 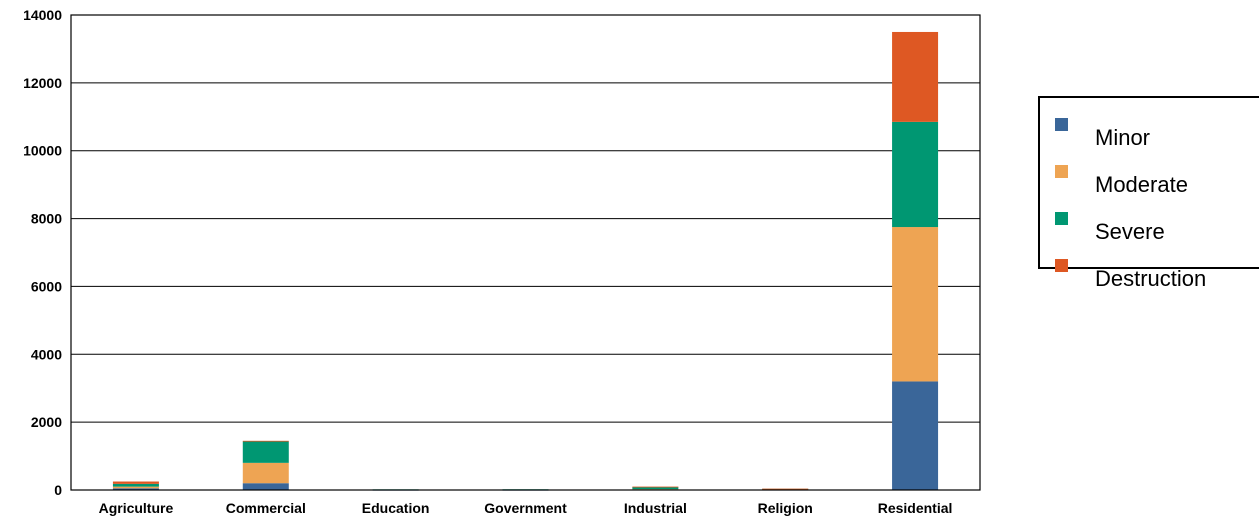 What do you see at coordinates (42, 151) in the screenshot?
I see `y-tick-label: 10000` at bounding box center [42, 151].